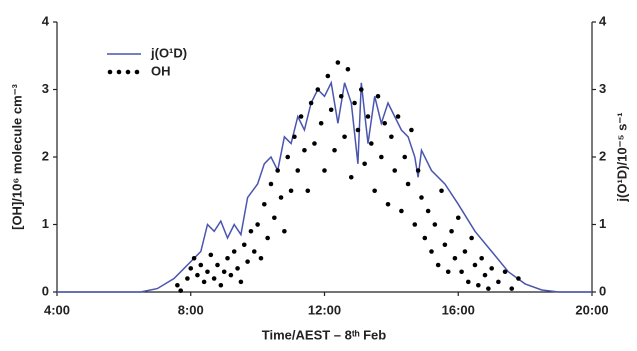 This screenshot has height=351, width=637. Describe the element at coordinates (602, 223) in the screenshot. I see `y2-tick-label: 1` at that location.